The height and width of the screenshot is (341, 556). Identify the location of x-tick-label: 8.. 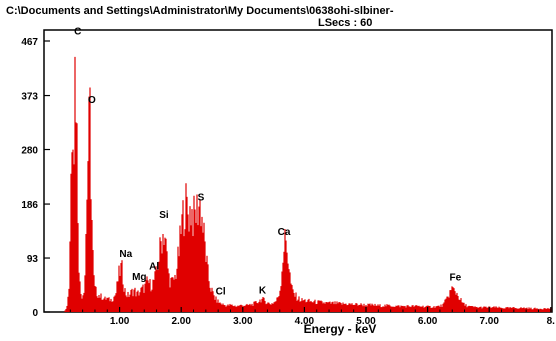
(551, 321).